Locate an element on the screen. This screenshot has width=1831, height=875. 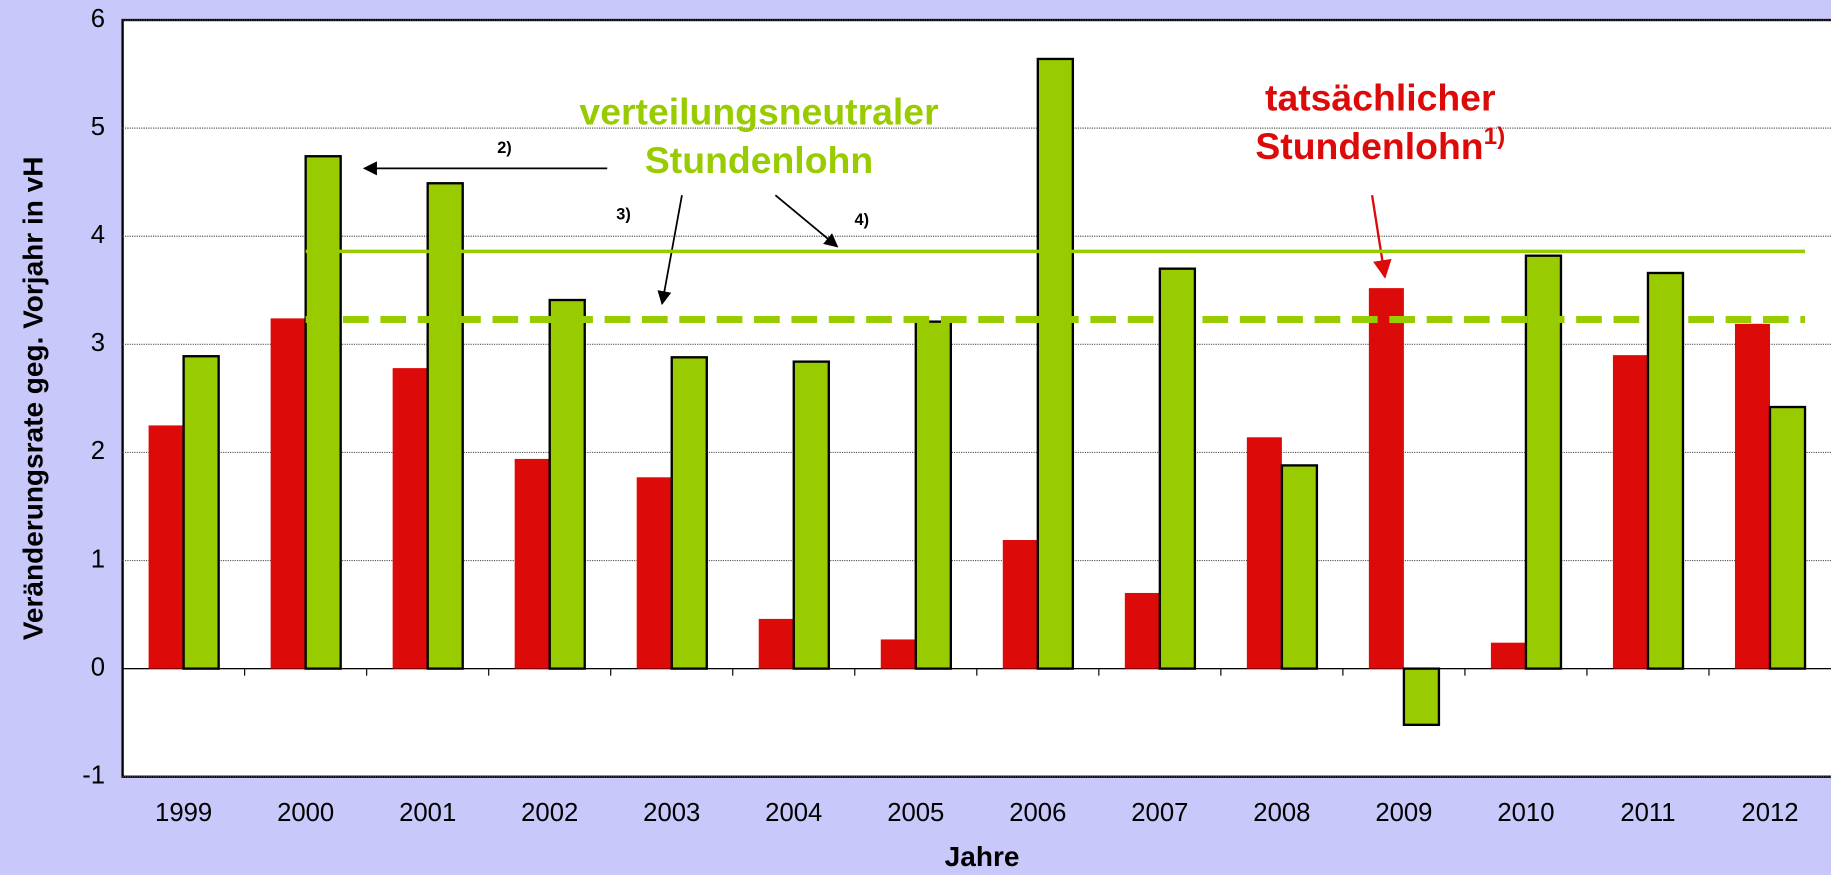
x-tick-label: 2003 is located at coordinates (671, 813).